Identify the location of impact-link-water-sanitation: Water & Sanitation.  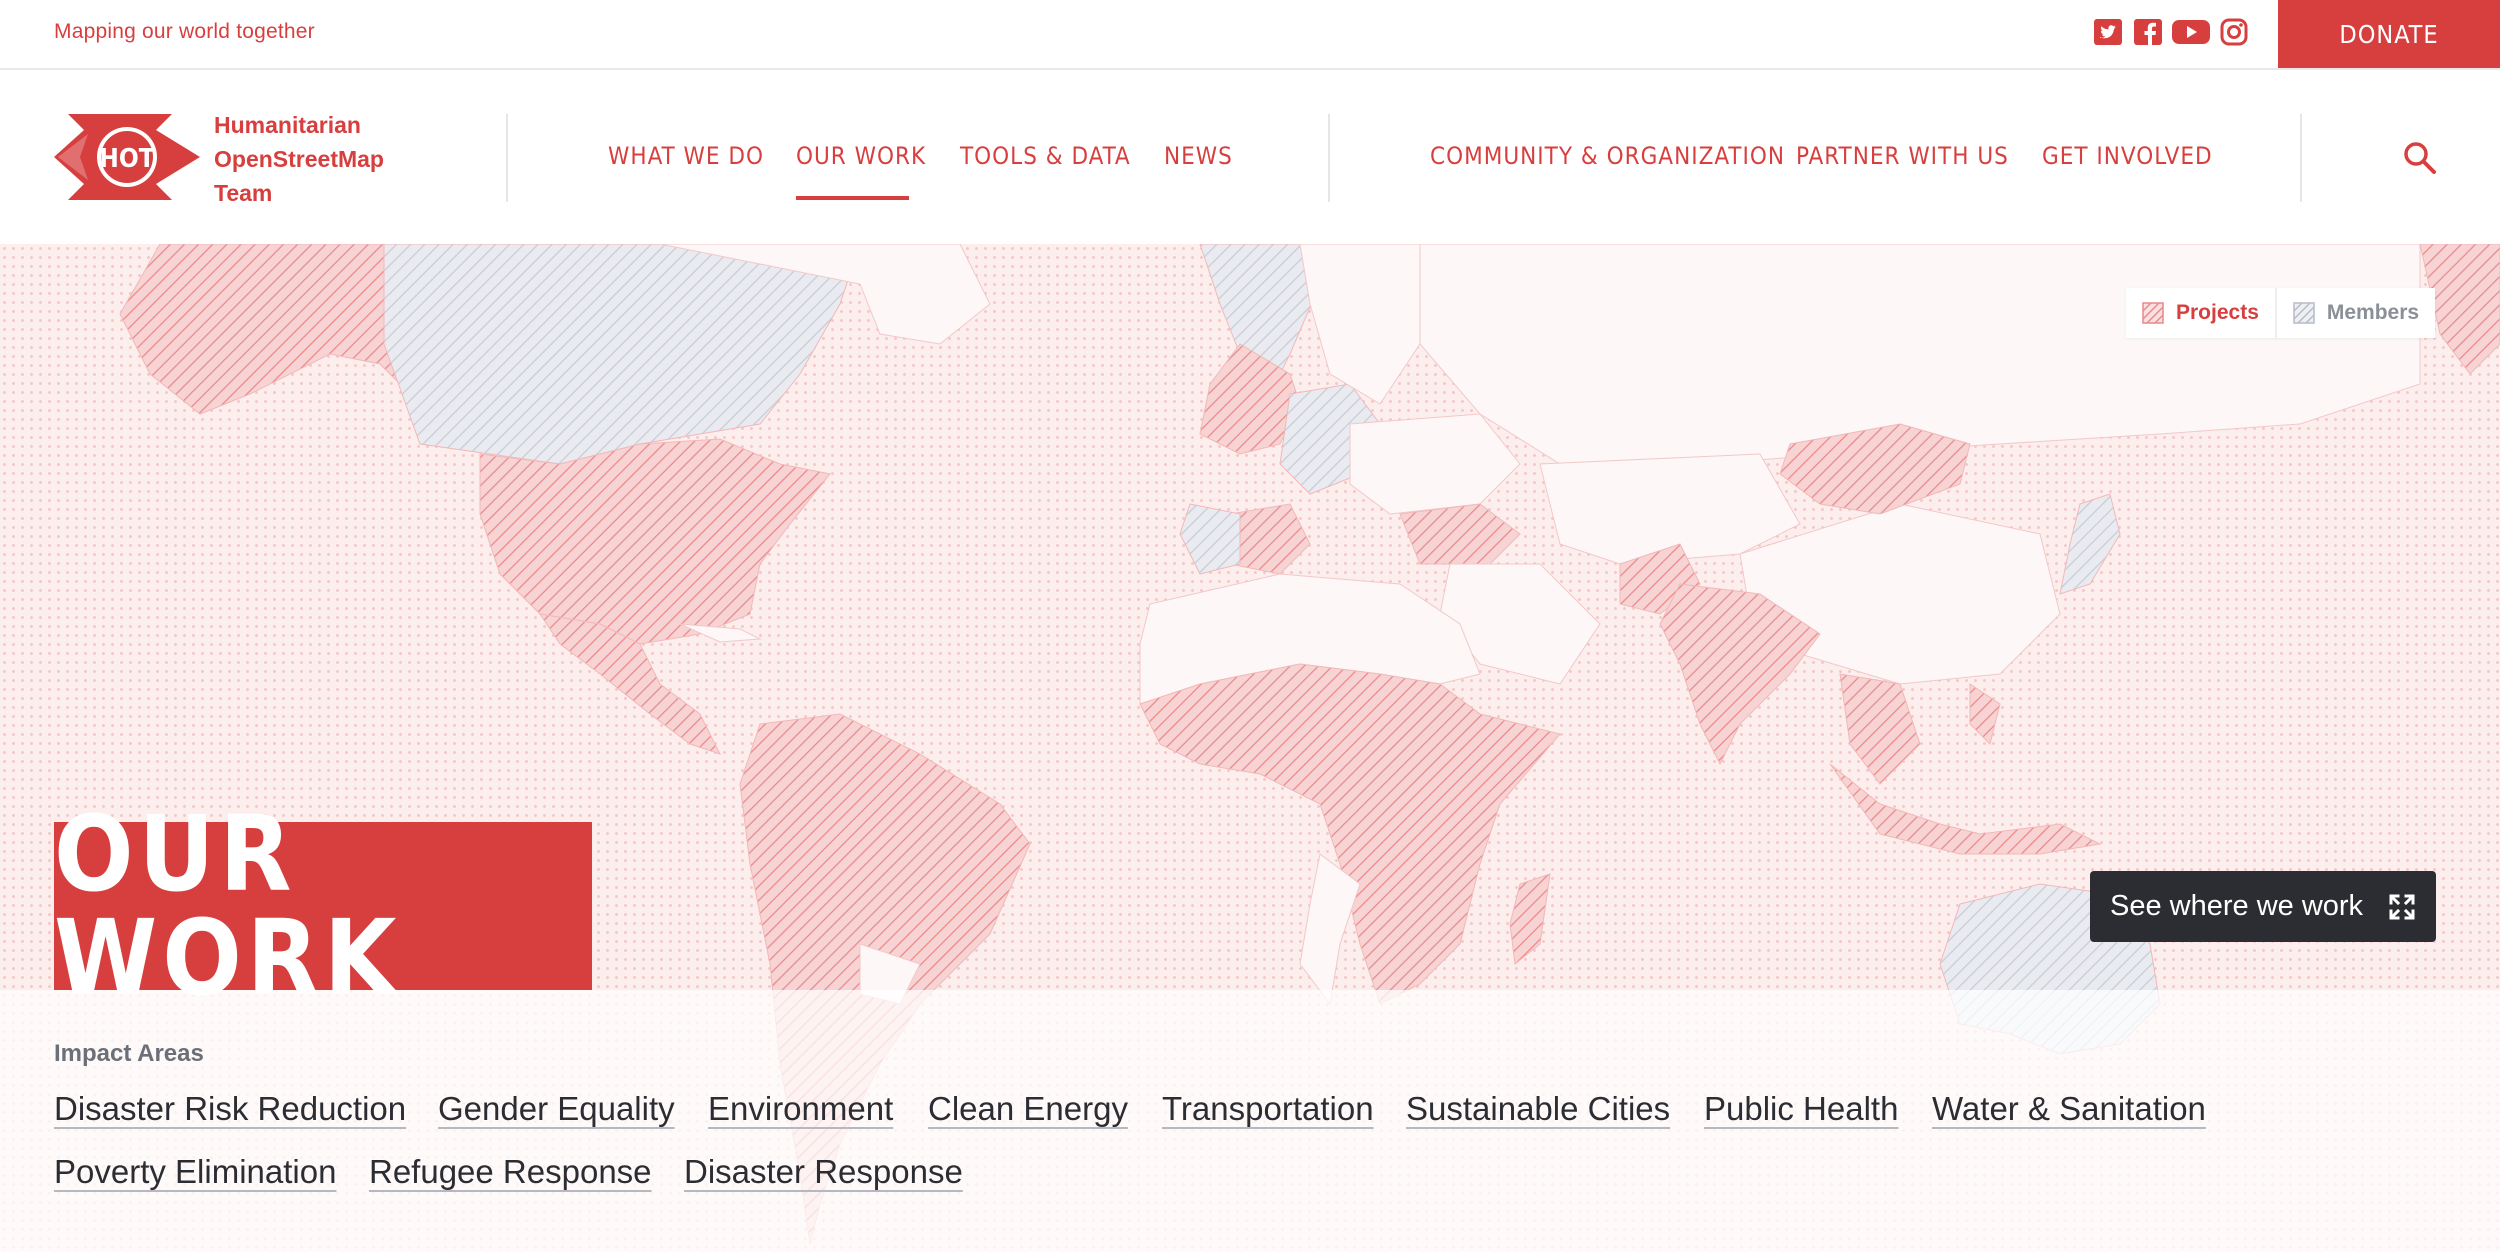
(2069, 1108).